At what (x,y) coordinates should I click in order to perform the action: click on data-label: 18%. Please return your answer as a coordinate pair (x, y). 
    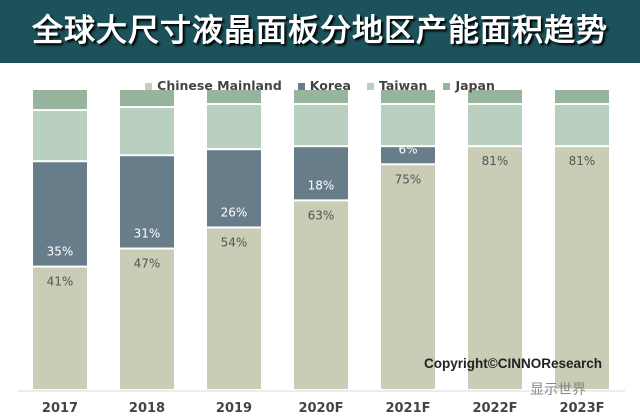
    Looking at the image, I should click on (321, 185).